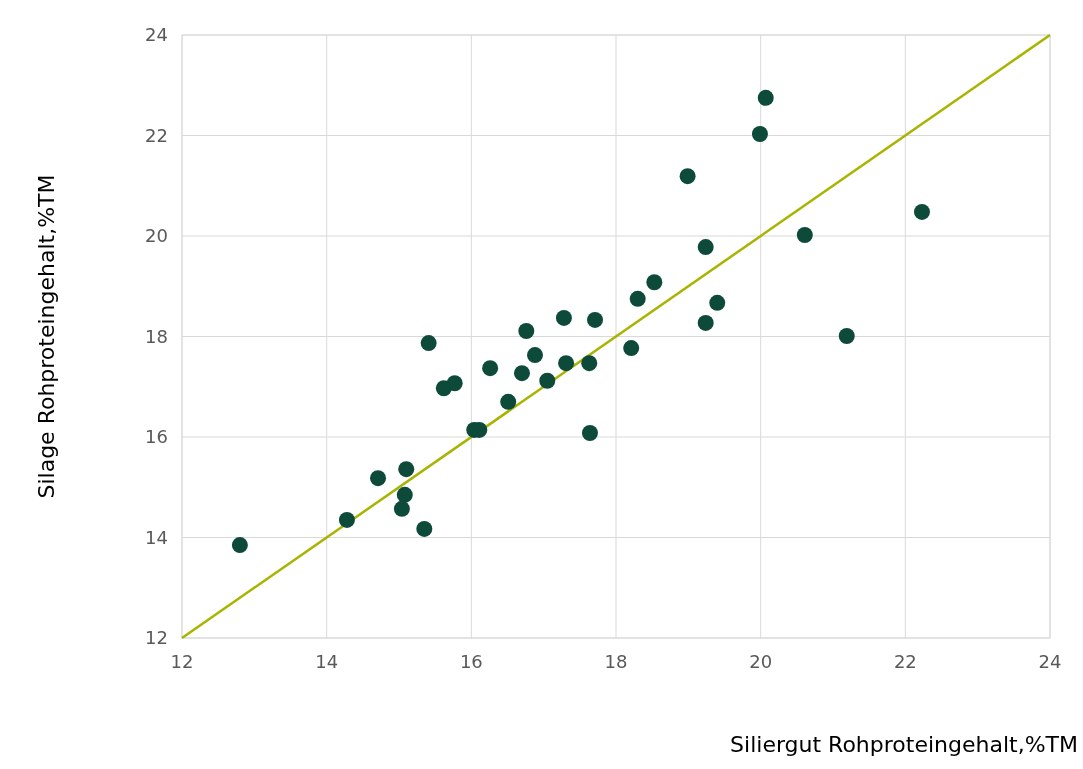 This screenshot has height=769, width=1083. Describe the element at coordinates (1050, 661) in the screenshot. I see `x-tick-label: 24` at that location.